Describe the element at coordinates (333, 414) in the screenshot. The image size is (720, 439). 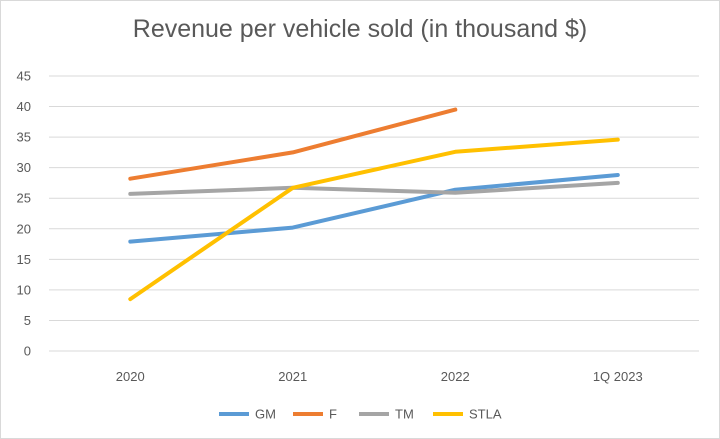
I see `legend-label: F` at that location.